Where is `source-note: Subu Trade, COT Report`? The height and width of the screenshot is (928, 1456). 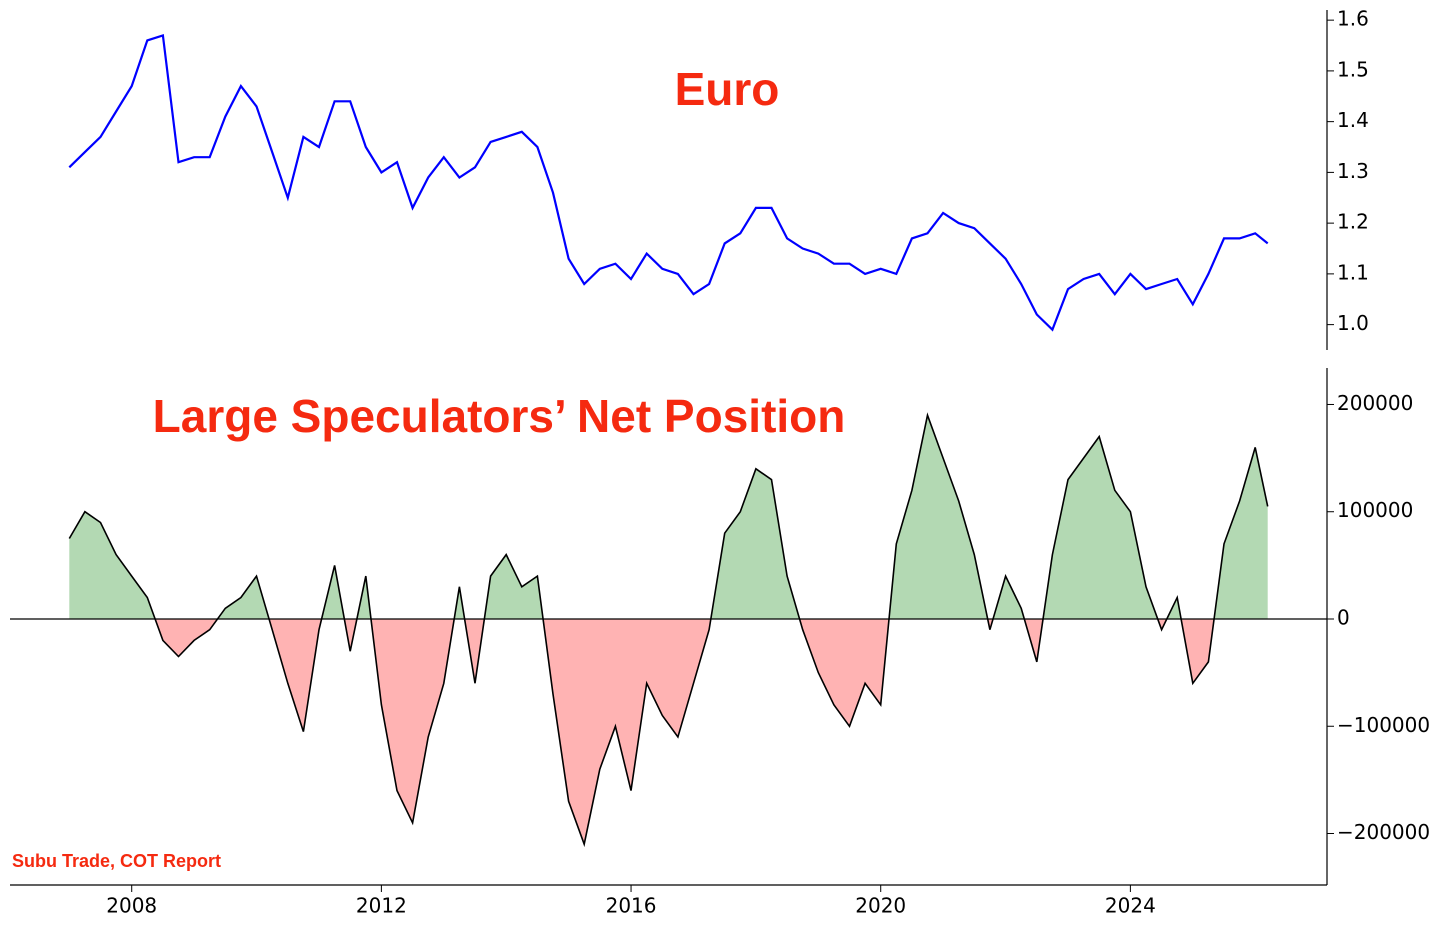
source-note: Subu Trade, COT Report is located at coordinates (116, 861).